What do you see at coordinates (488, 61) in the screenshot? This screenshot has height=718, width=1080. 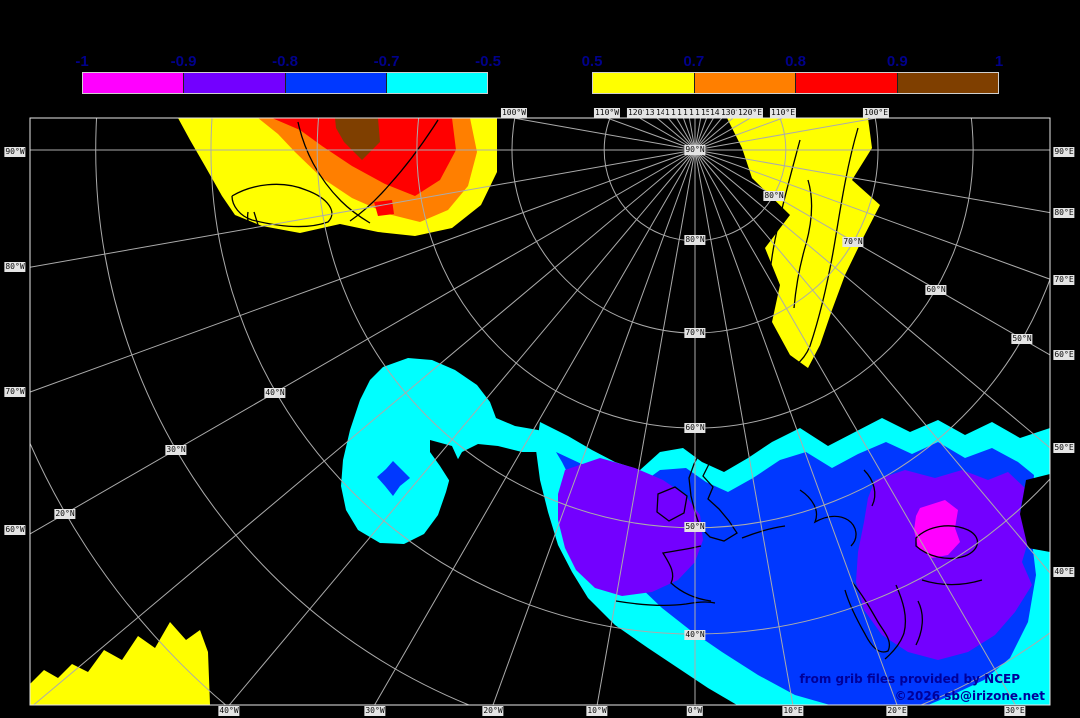 I see `colorbar-negative-tick-label: -0.5` at bounding box center [488, 61].